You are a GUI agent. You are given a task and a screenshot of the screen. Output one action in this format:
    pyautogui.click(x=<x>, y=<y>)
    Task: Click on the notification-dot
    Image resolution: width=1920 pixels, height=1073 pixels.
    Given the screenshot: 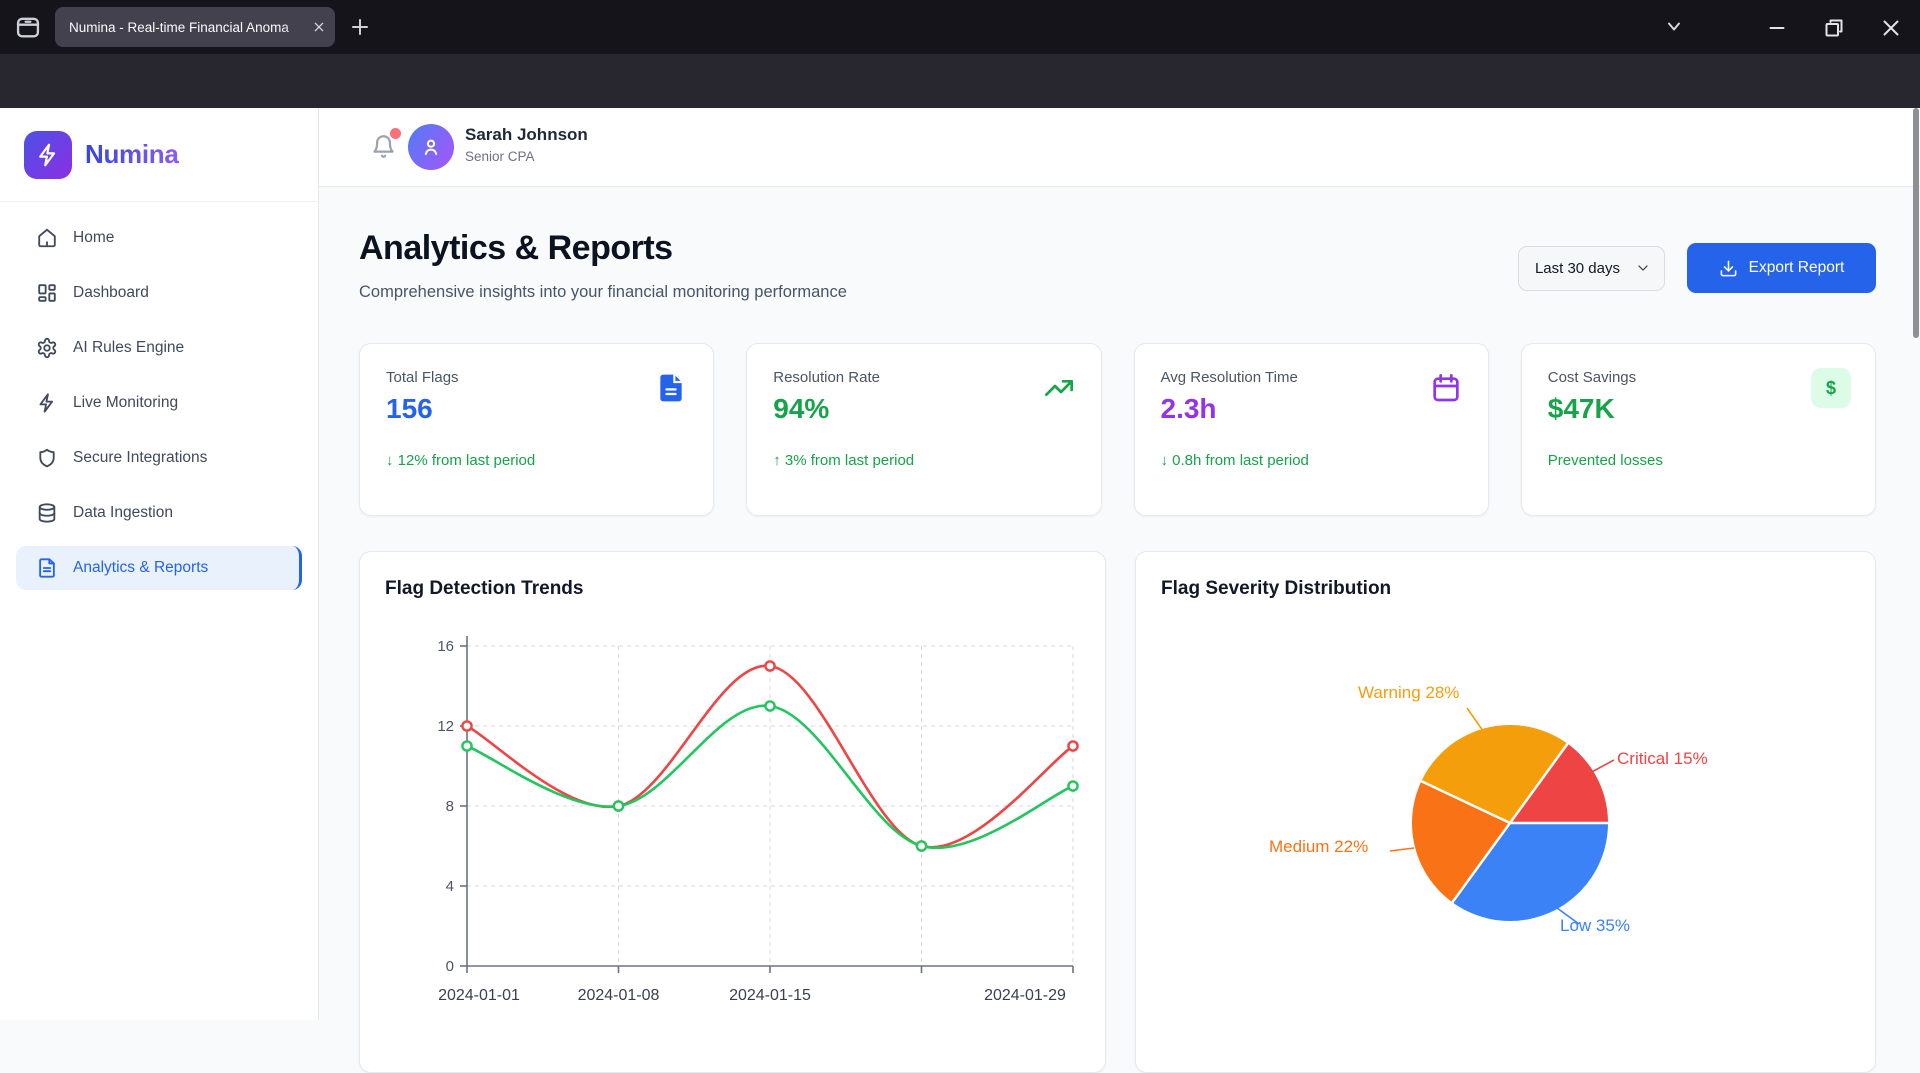 What is the action you would take?
    pyautogui.click(x=395, y=133)
    